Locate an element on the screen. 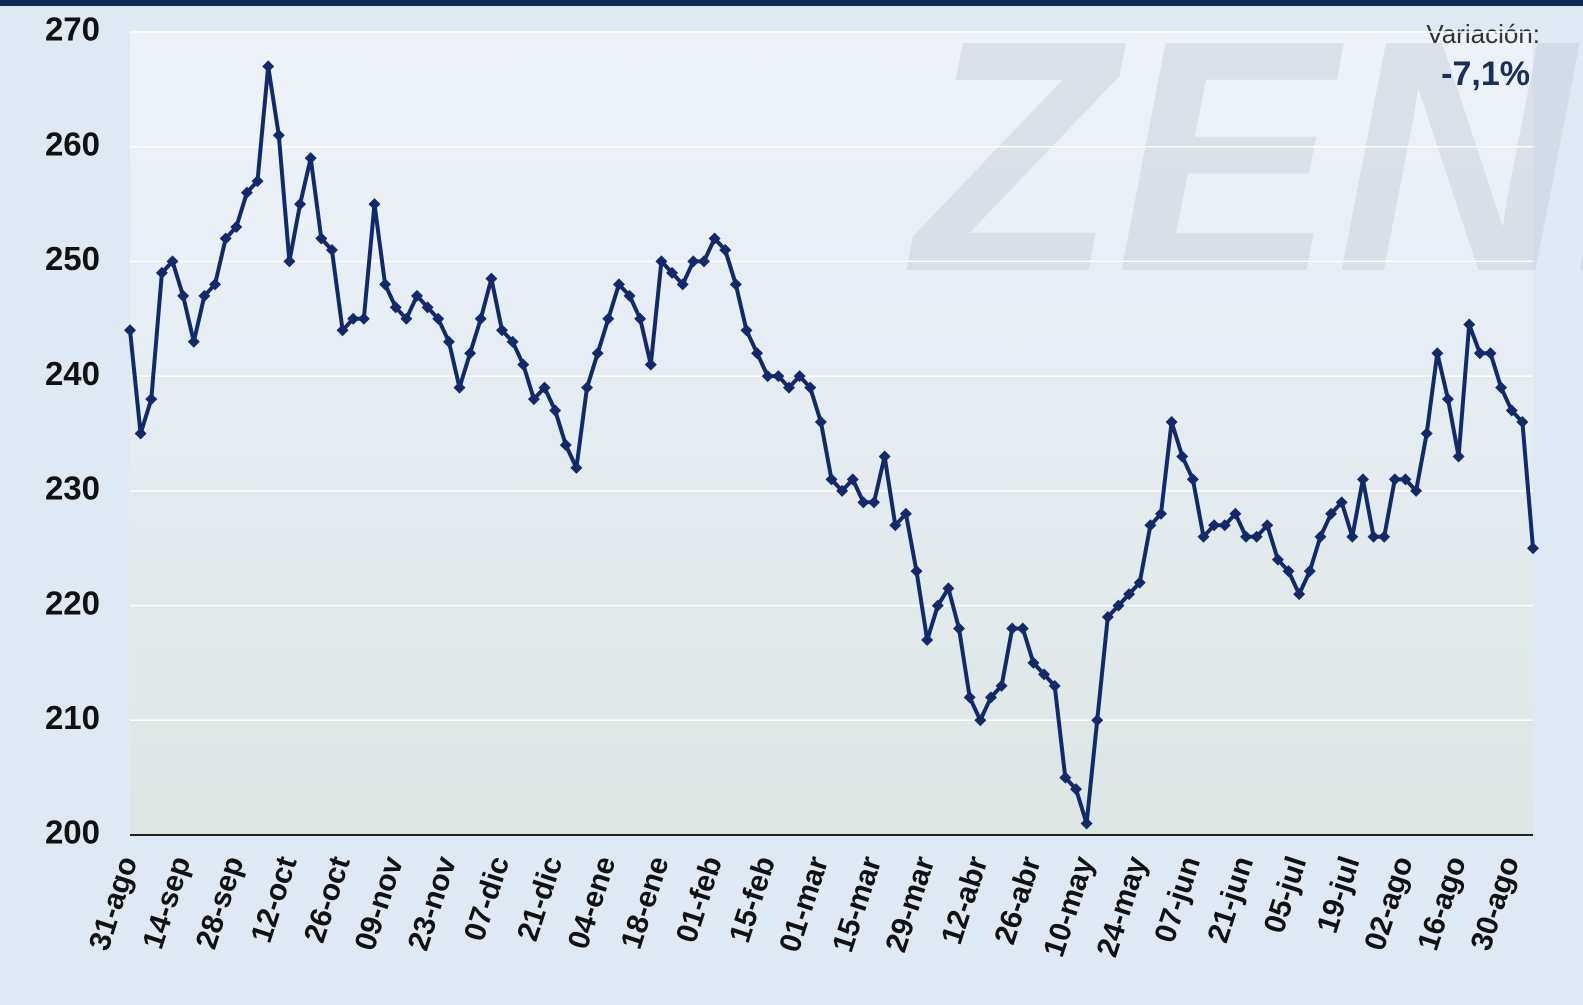 This screenshot has height=1005, width=1583. variation-label: Variación: is located at coordinates (1483, 34).